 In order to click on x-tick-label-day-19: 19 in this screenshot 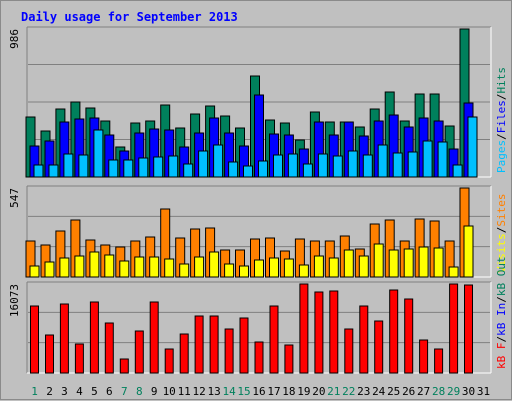, I will do `click(303, 391)`.